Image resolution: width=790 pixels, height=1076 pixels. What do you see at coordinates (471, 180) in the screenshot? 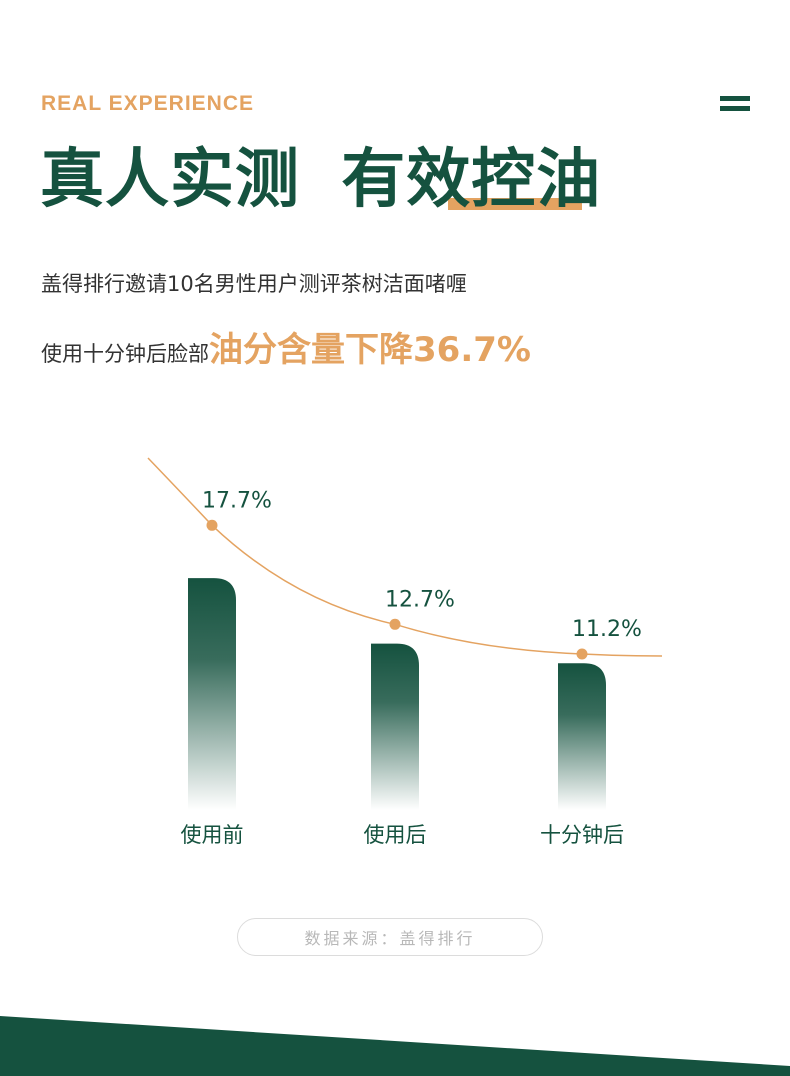
I see `title-part-2: 有效控油` at bounding box center [471, 180].